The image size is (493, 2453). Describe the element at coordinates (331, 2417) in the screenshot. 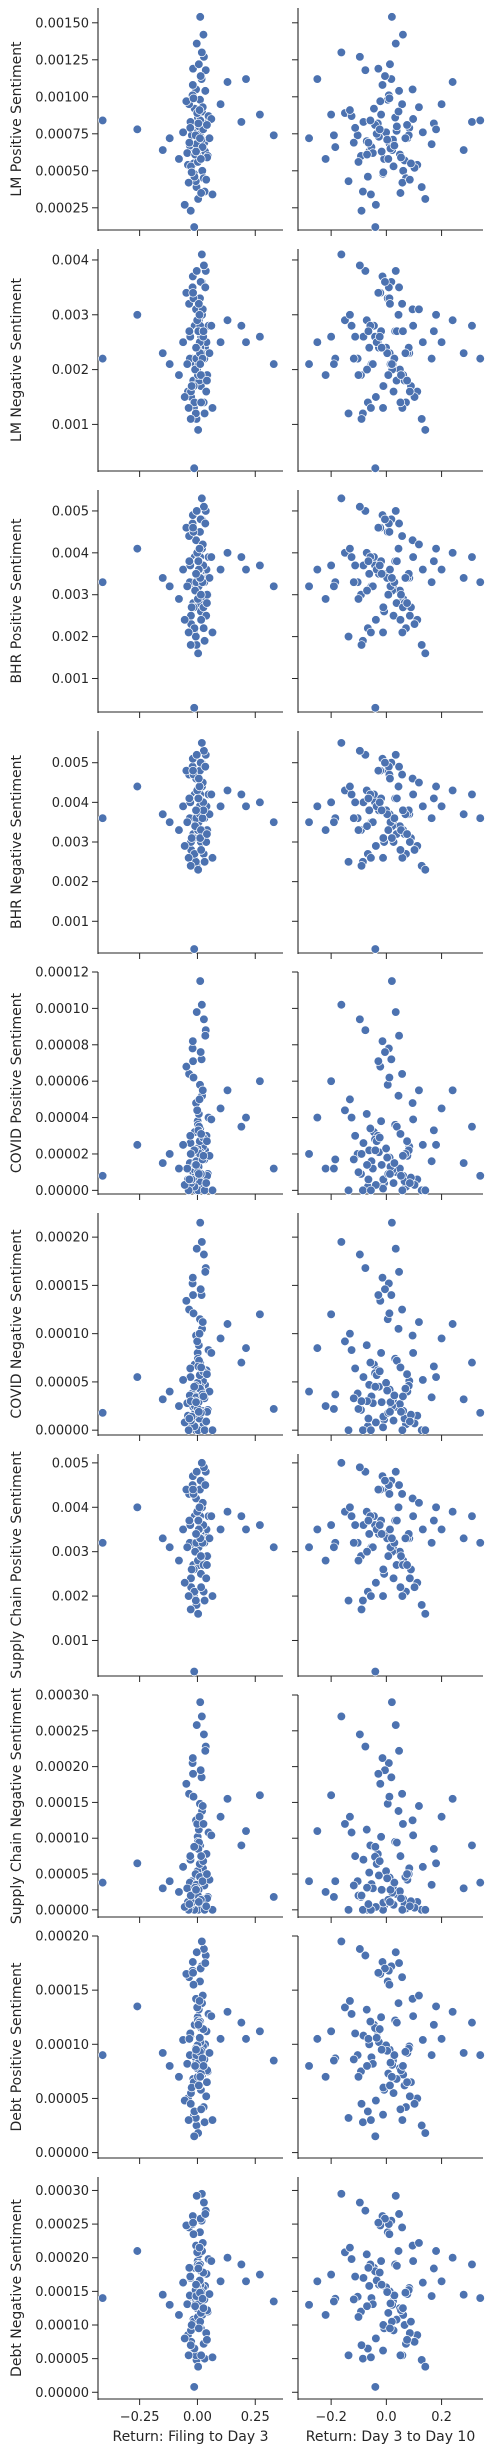

I see `x-tick-label-2-0: −0.2` at that location.